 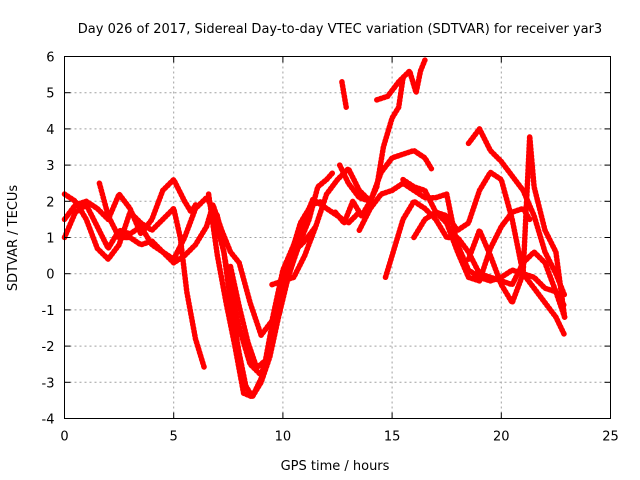 What do you see at coordinates (50, 58) in the screenshot?
I see `y-tick-label: 6` at bounding box center [50, 58].